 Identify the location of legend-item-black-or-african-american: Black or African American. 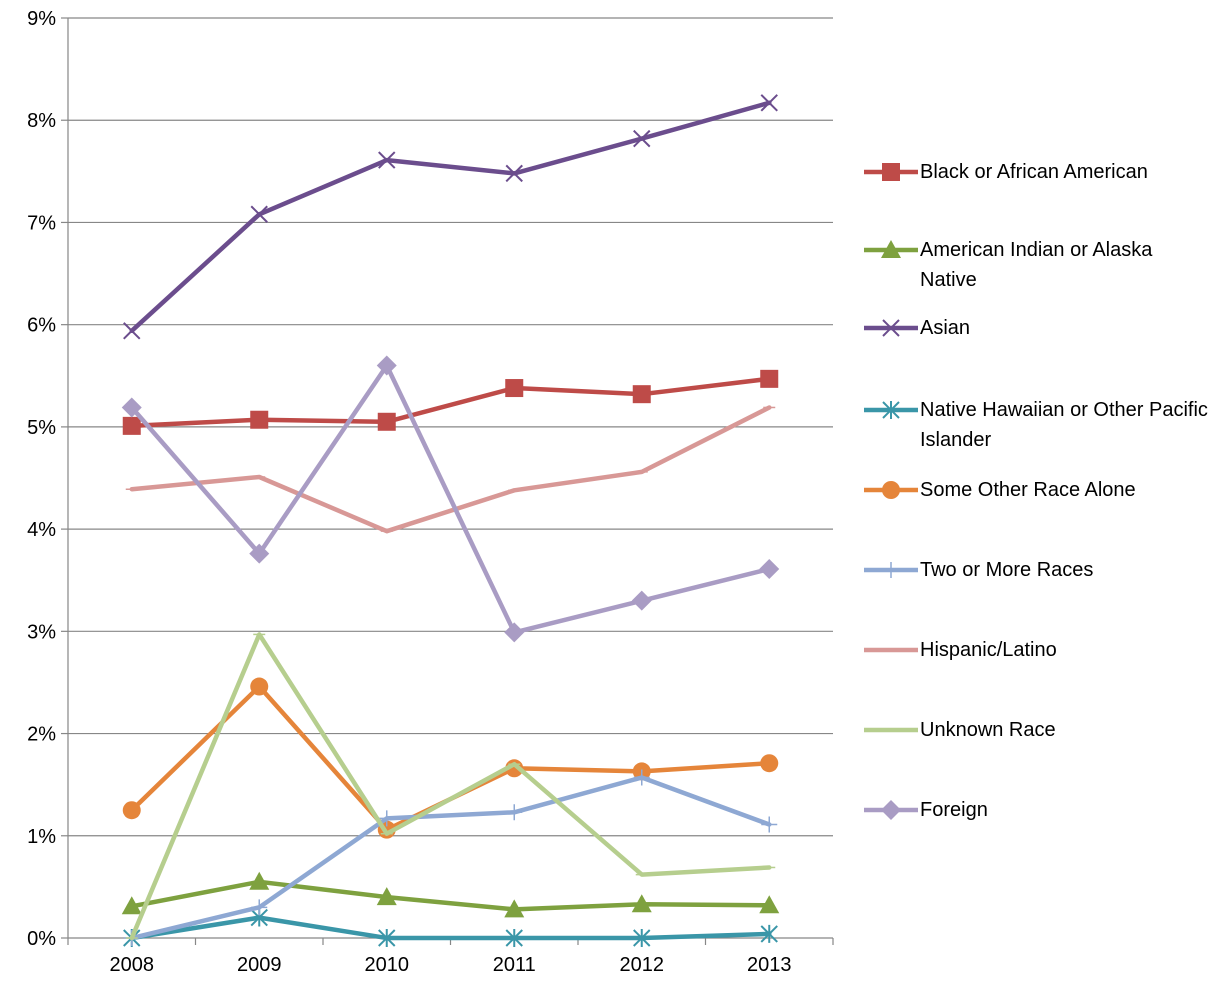
(1036, 173).